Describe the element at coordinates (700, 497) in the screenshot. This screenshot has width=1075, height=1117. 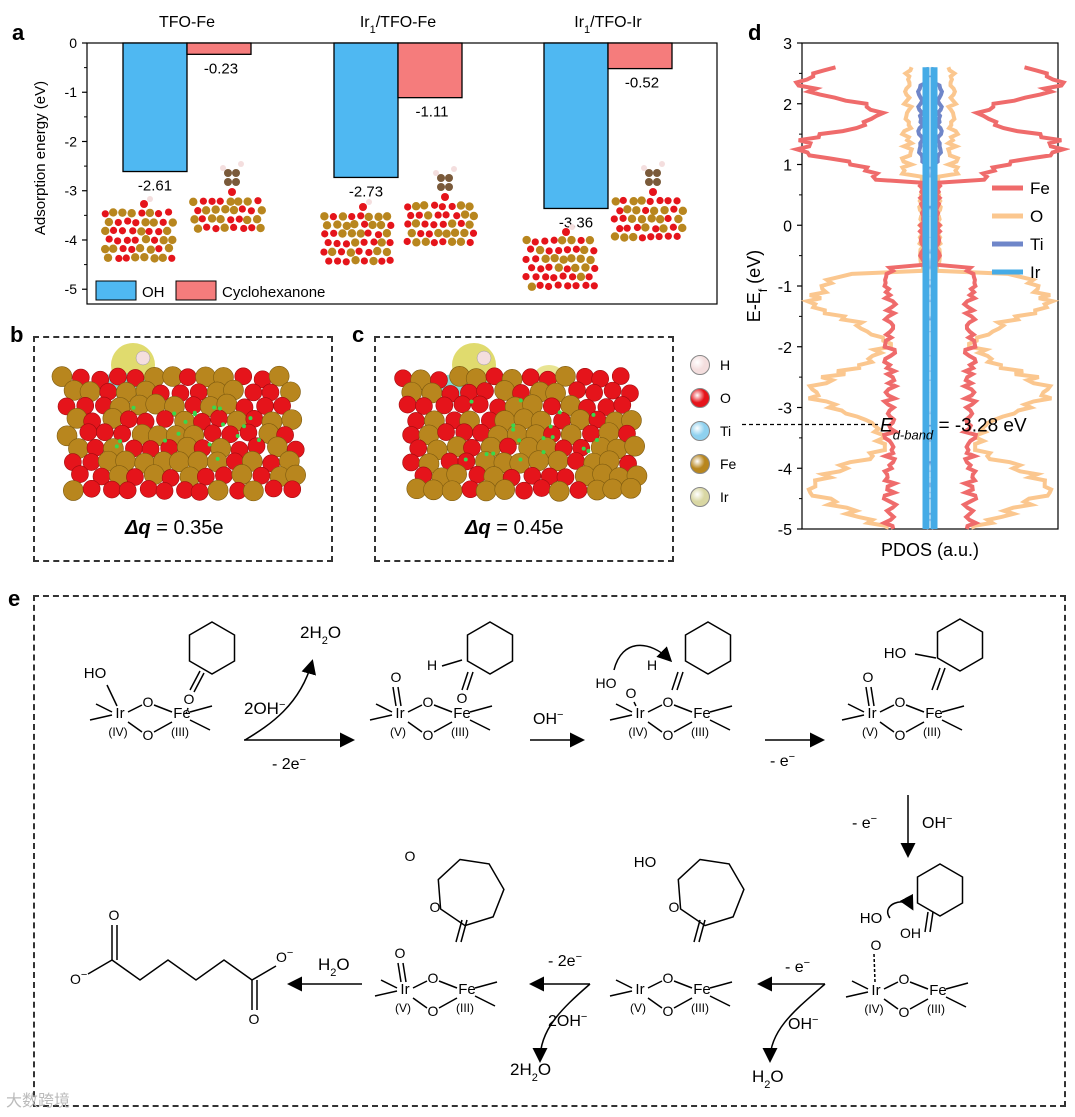
I see `atom-ir-icon` at that location.